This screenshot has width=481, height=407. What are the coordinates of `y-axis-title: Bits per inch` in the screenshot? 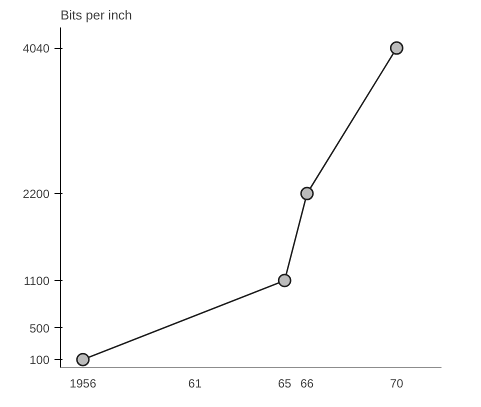 It's located at (96, 15).